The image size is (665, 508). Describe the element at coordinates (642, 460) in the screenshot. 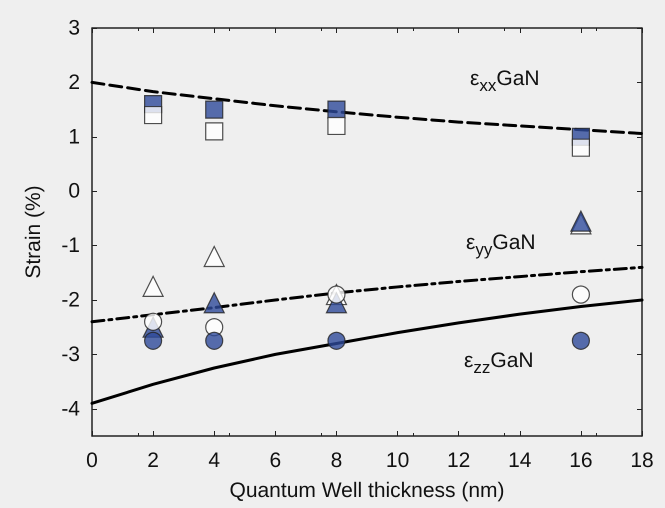

I see `x-tick-label: 18` at that location.